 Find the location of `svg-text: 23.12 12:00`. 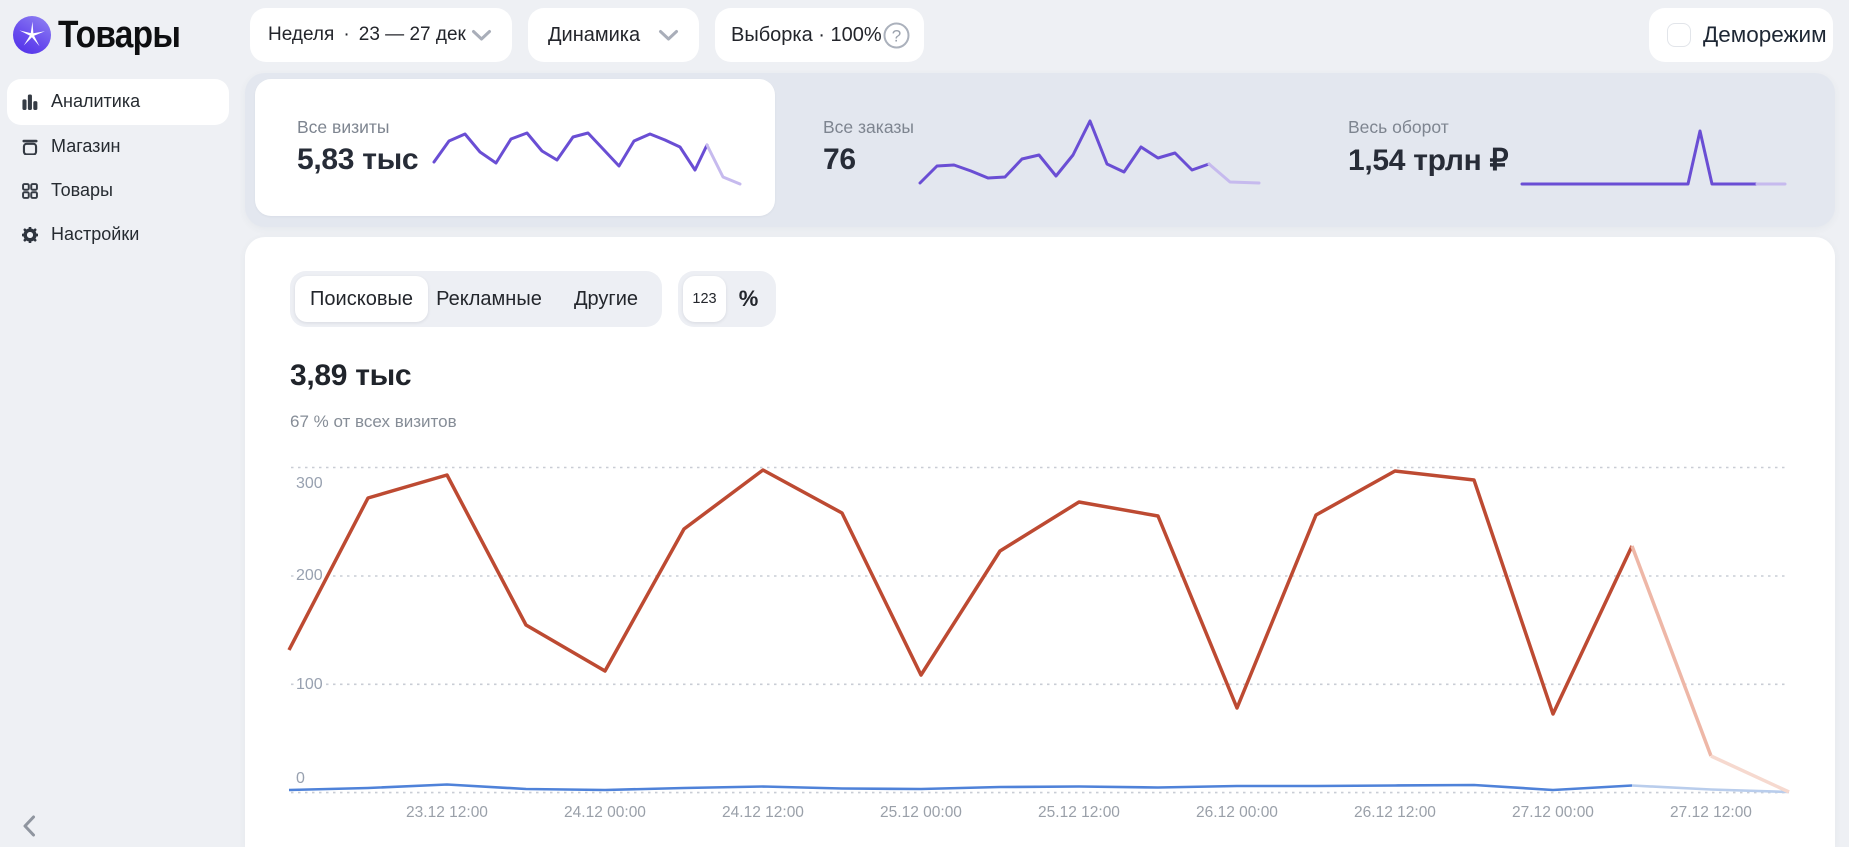

svg-text: 23.12 12:00 is located at coordinates (447, 812).